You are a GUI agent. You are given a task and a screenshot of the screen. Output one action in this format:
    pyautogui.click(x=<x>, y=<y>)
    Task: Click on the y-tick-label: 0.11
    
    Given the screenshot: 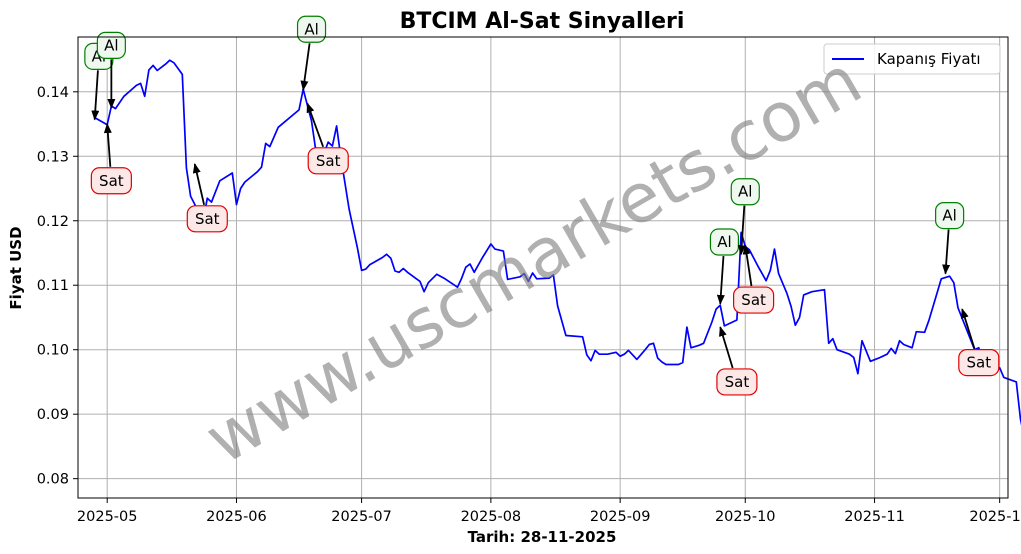 What is the action you would take?
    pyautogui.click(x=53, y=286)
    